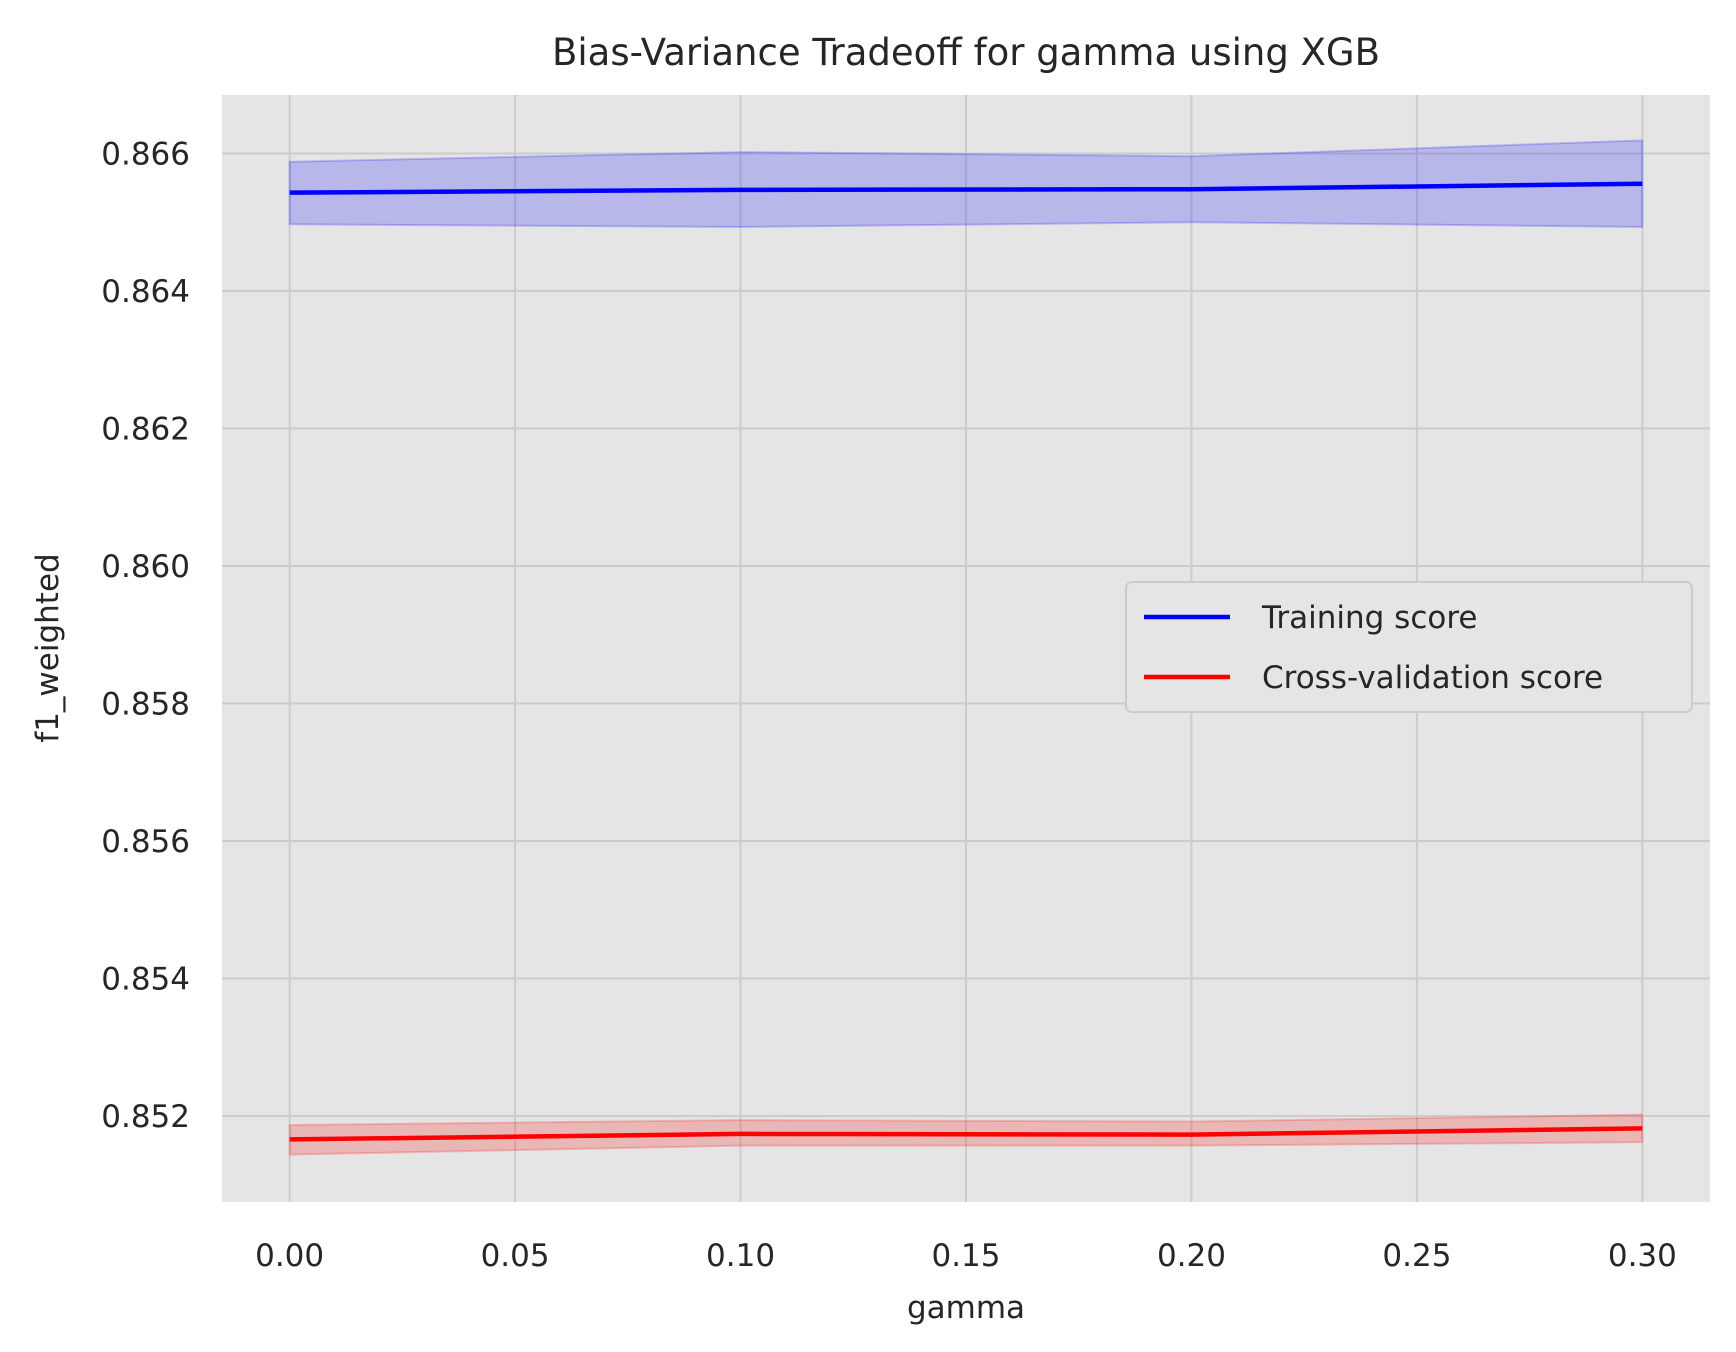 Image resolution: width=1736 pixels, height=1352 pixels. I want to click on x-tick-label: 0.20, so click(1191, 1256).